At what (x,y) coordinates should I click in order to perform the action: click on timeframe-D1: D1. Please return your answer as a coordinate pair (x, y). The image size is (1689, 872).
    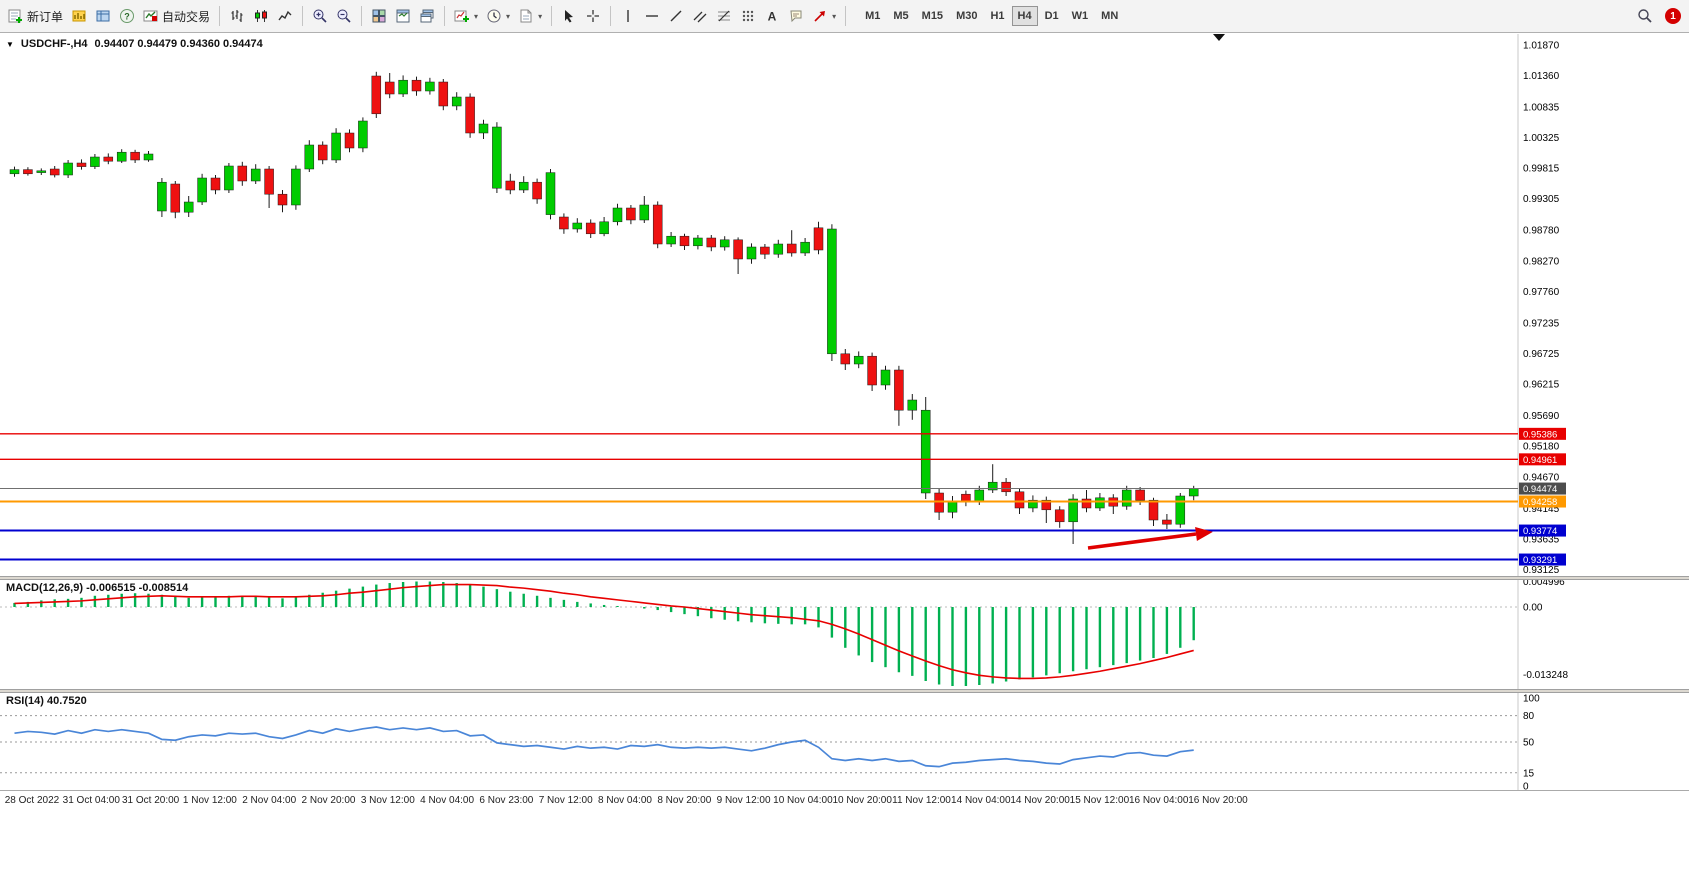
    Looking at the image, I should click on (1052, 16).